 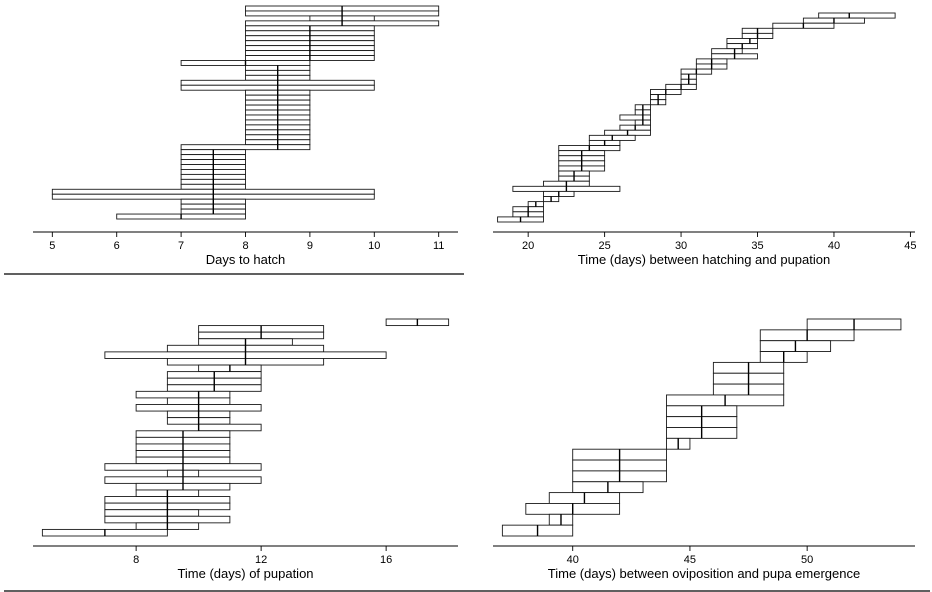 I want to click on x-tick-label: 11, so click(x=438, y=246).